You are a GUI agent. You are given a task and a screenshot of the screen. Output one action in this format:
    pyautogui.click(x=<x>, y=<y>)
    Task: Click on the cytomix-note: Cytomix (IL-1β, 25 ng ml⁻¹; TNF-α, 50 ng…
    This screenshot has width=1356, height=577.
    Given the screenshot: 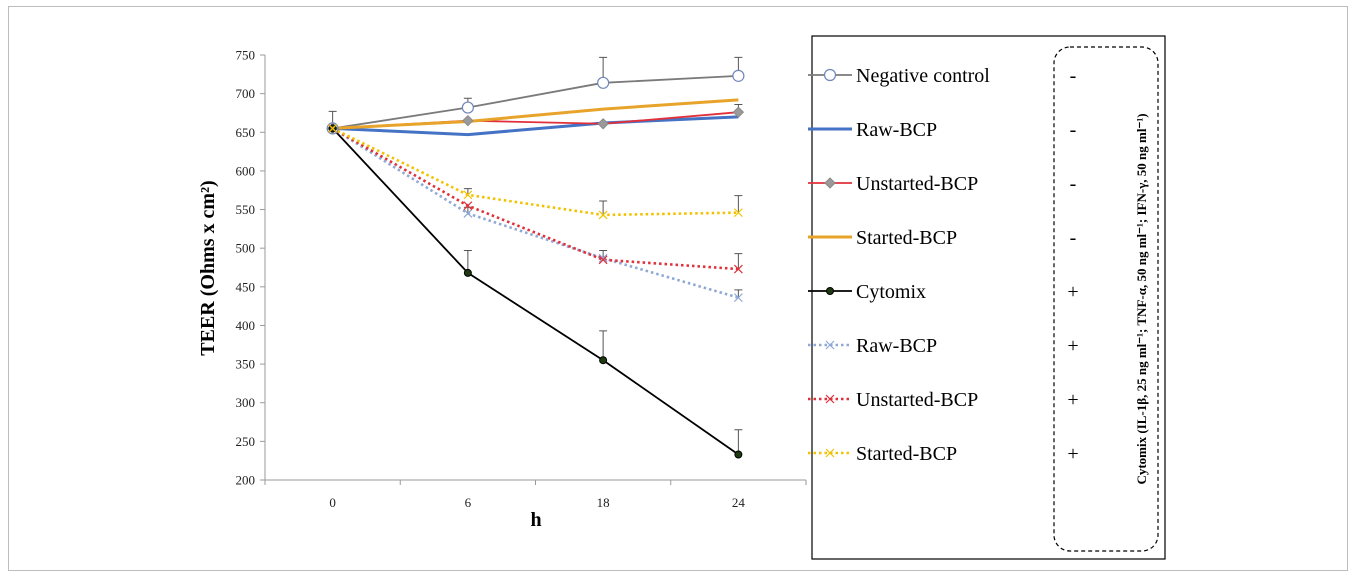 What is the action you would take?
    pyautogui.click(x=1141, y=298)
    